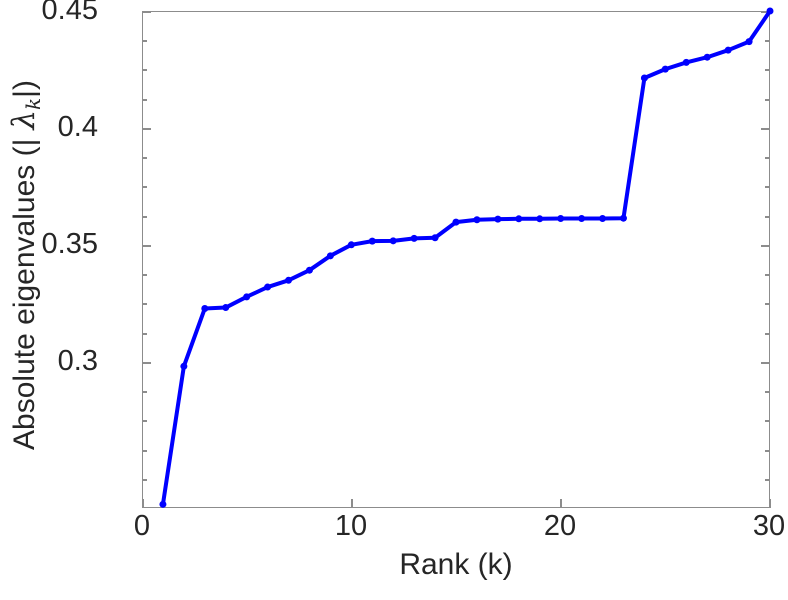 This screenshot has width=788, height=600. I want to click on y-axis-title-suffix: |), so click(24, 89).